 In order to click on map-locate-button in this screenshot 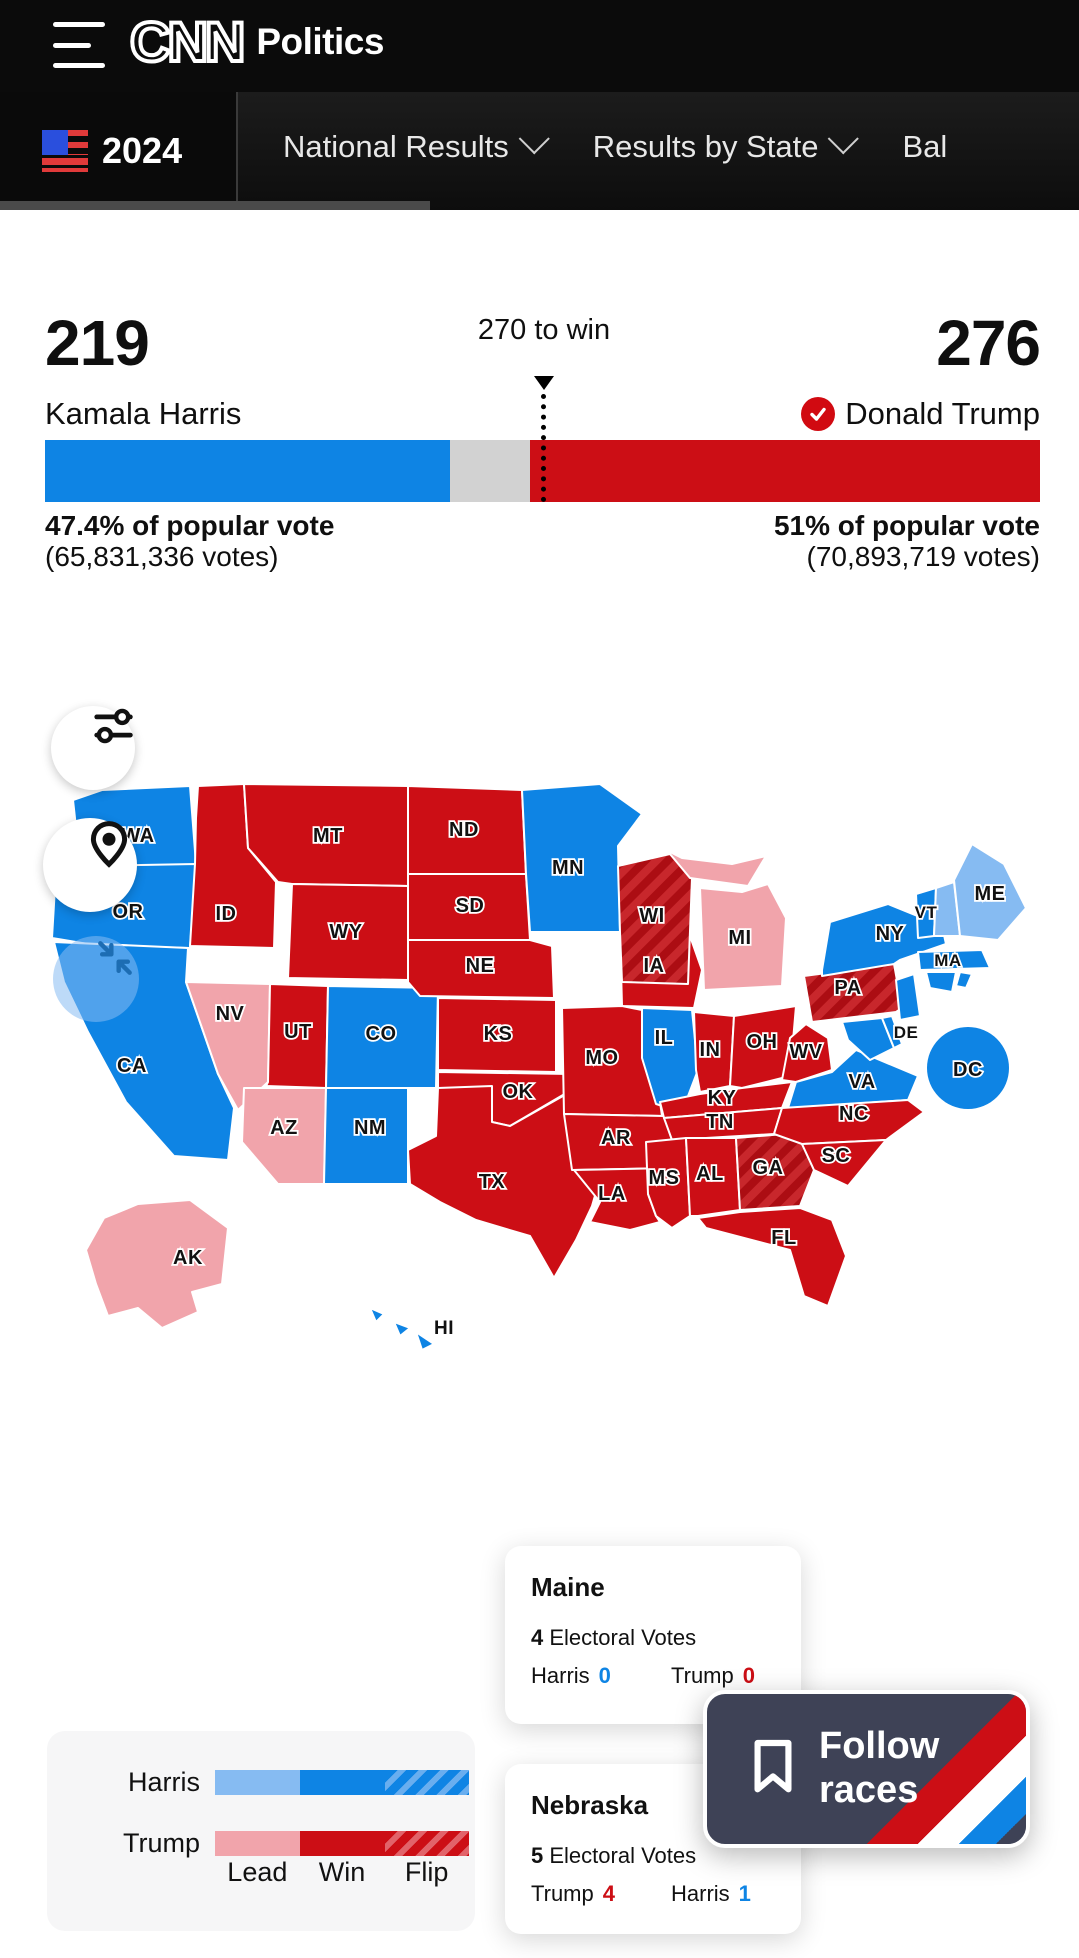, I will do `click(90, 865)`.